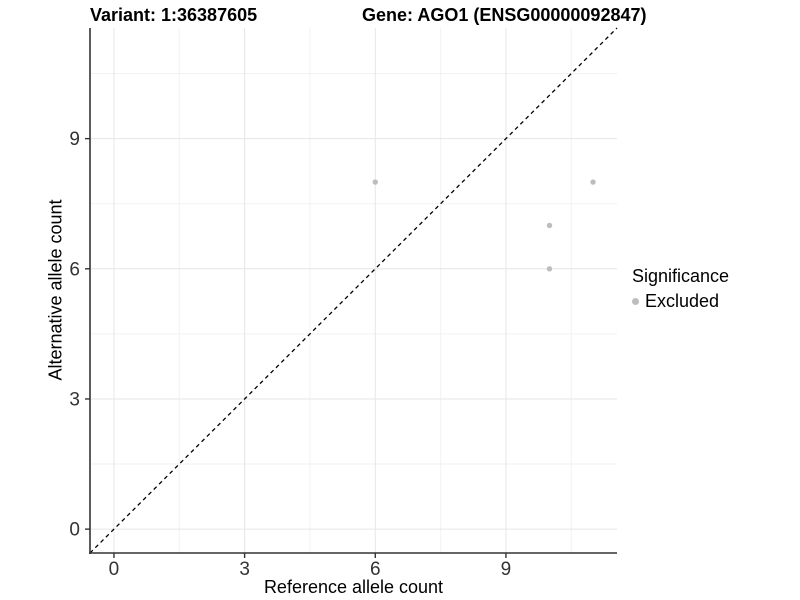 Image resolution: width=800 pixels, height=600 pixels. Describe the element at coordinates (74, 399) in the screenshot. I see `y-tick-label: 3` at that location.